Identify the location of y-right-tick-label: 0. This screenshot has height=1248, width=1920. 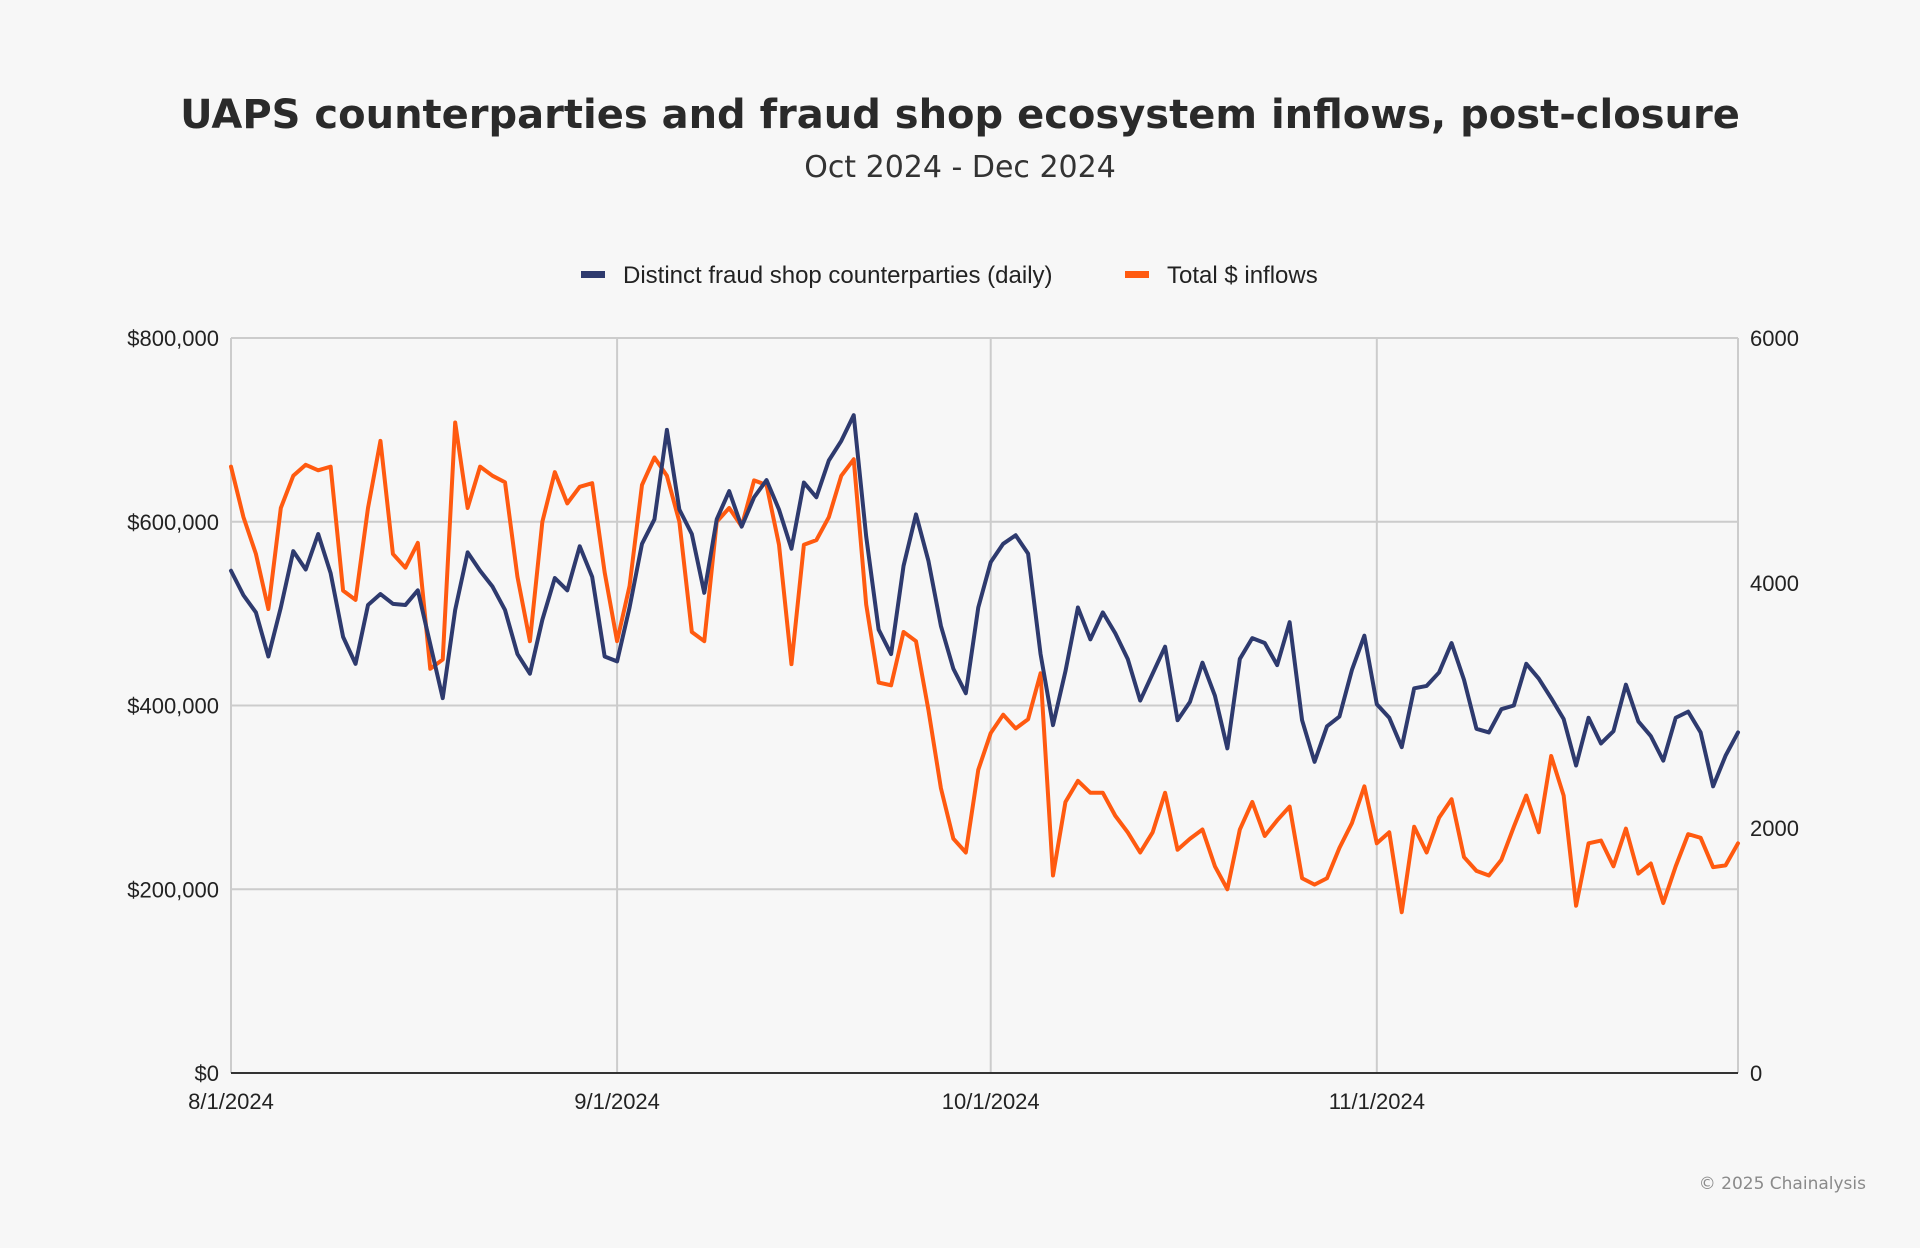
(1756, 1073).